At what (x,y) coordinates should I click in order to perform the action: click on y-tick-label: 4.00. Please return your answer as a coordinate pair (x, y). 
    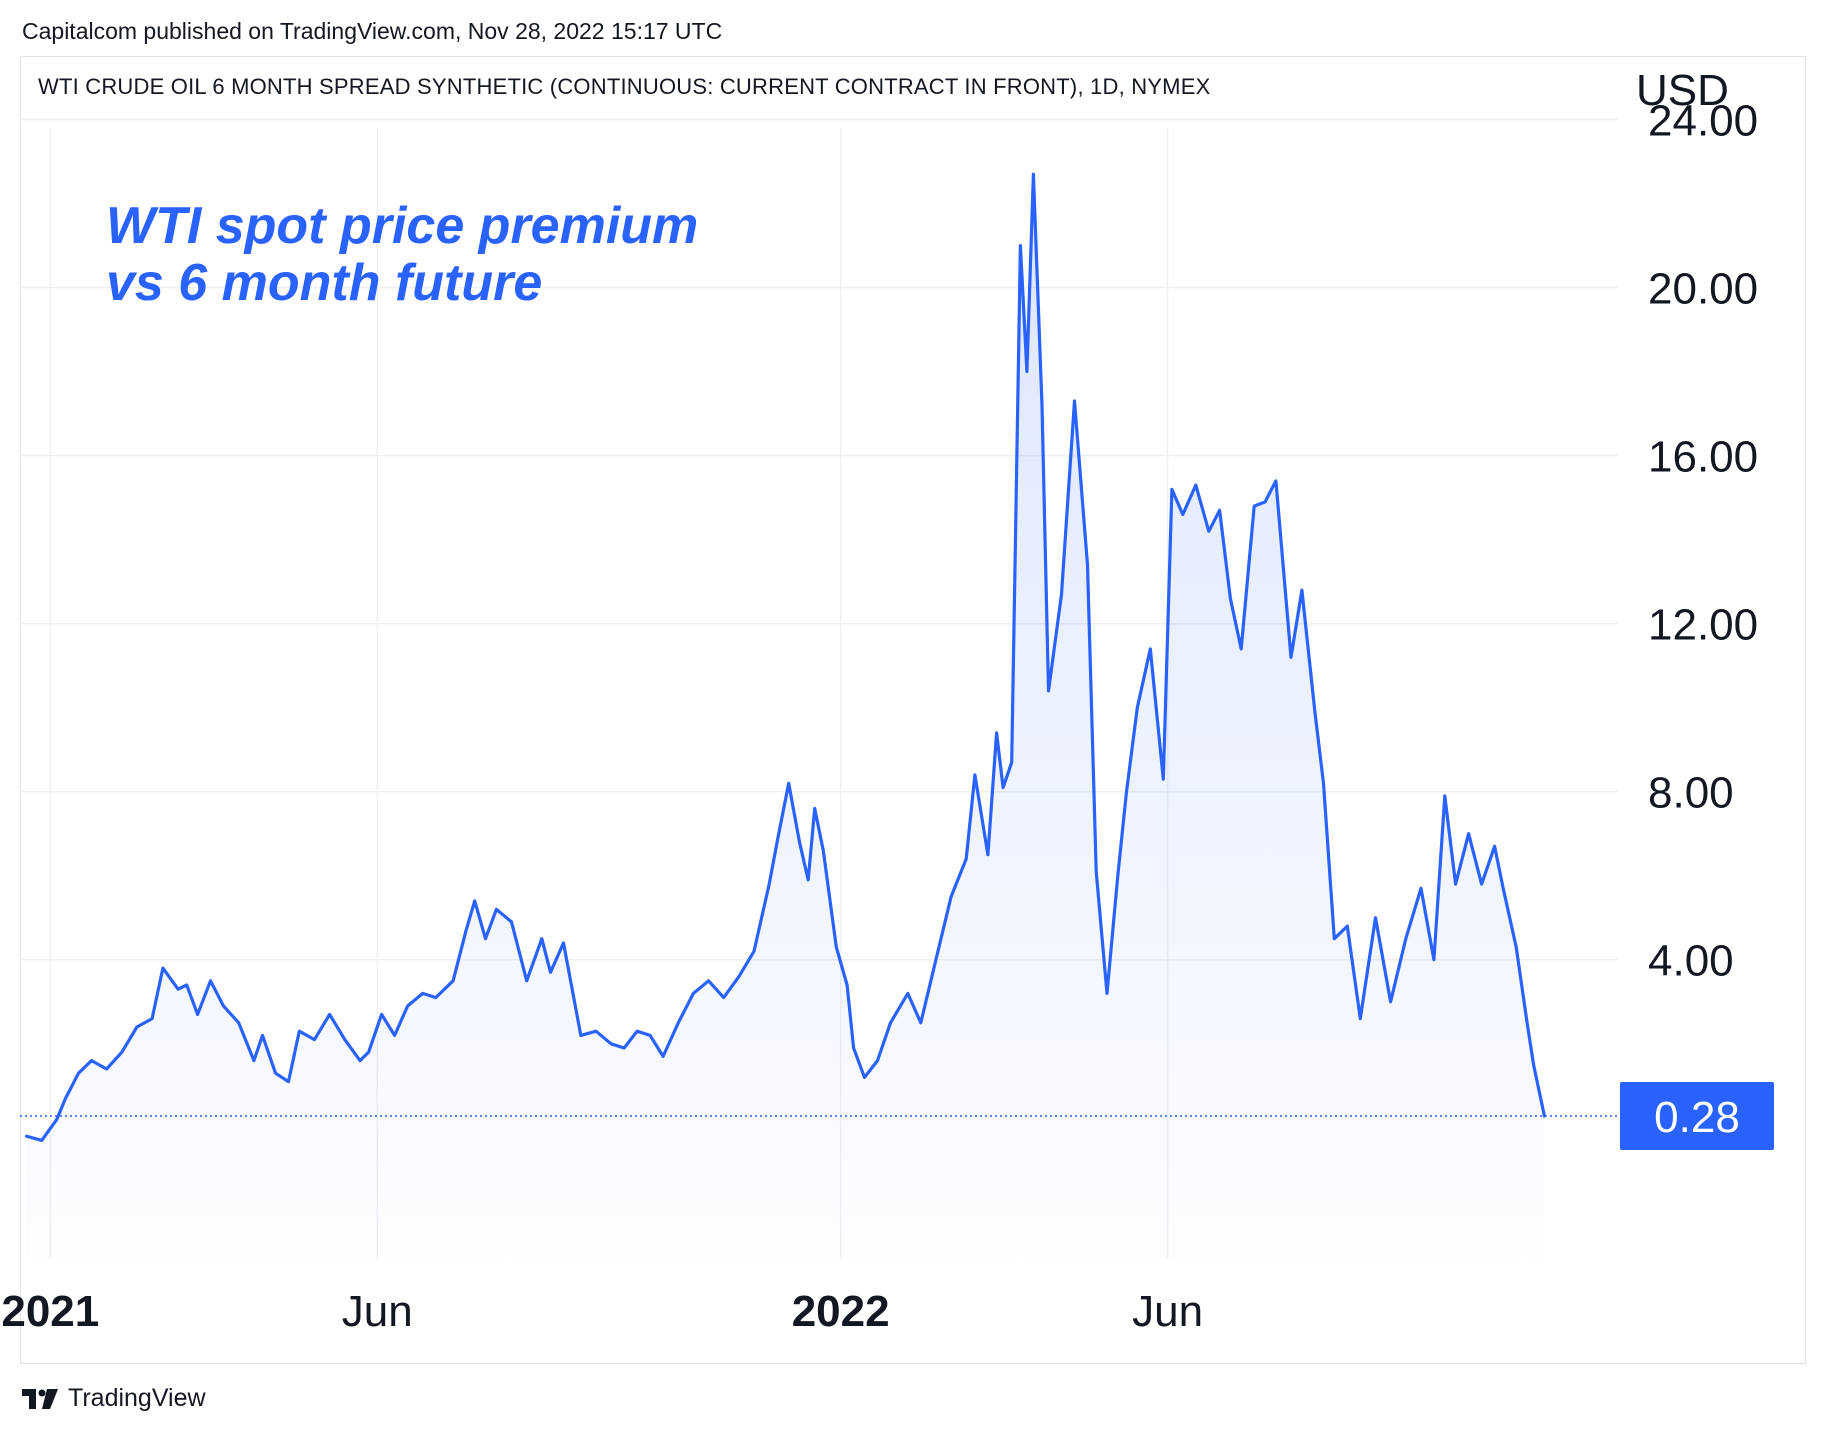
    Looking at the image, I should click on (1691, 961).